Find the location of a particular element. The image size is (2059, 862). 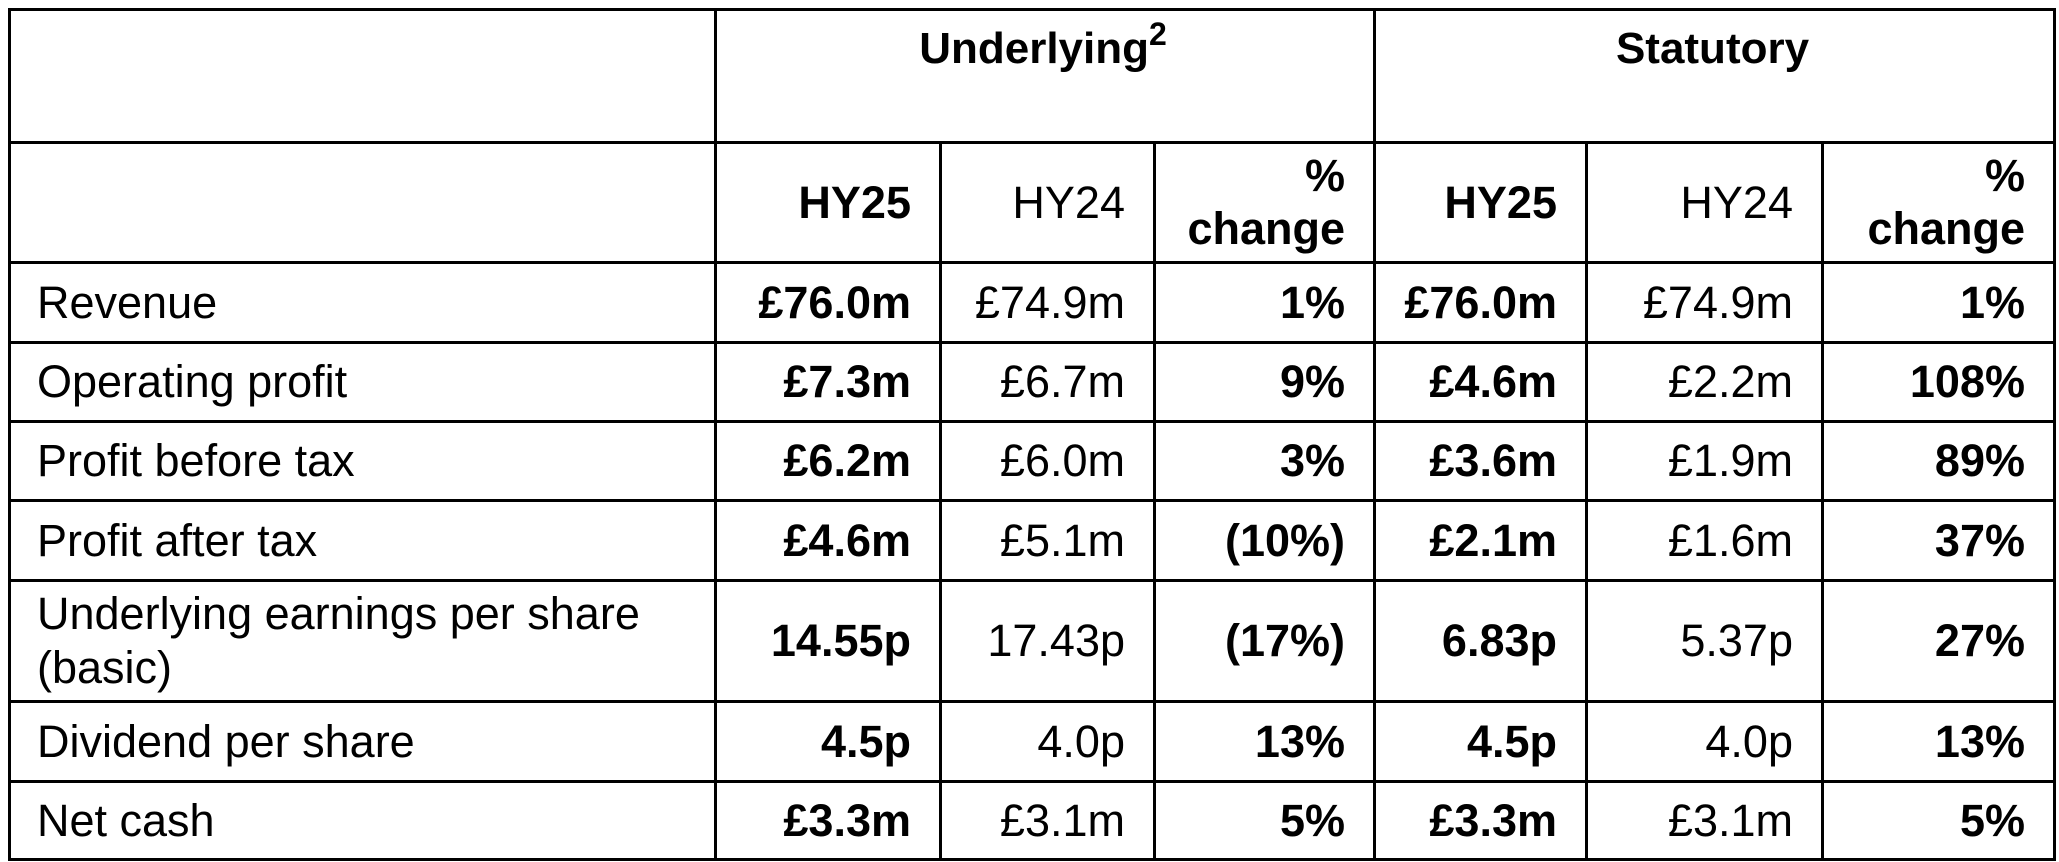

underlying-footnote-marker: 2 is located at coordinates (1158, 34).